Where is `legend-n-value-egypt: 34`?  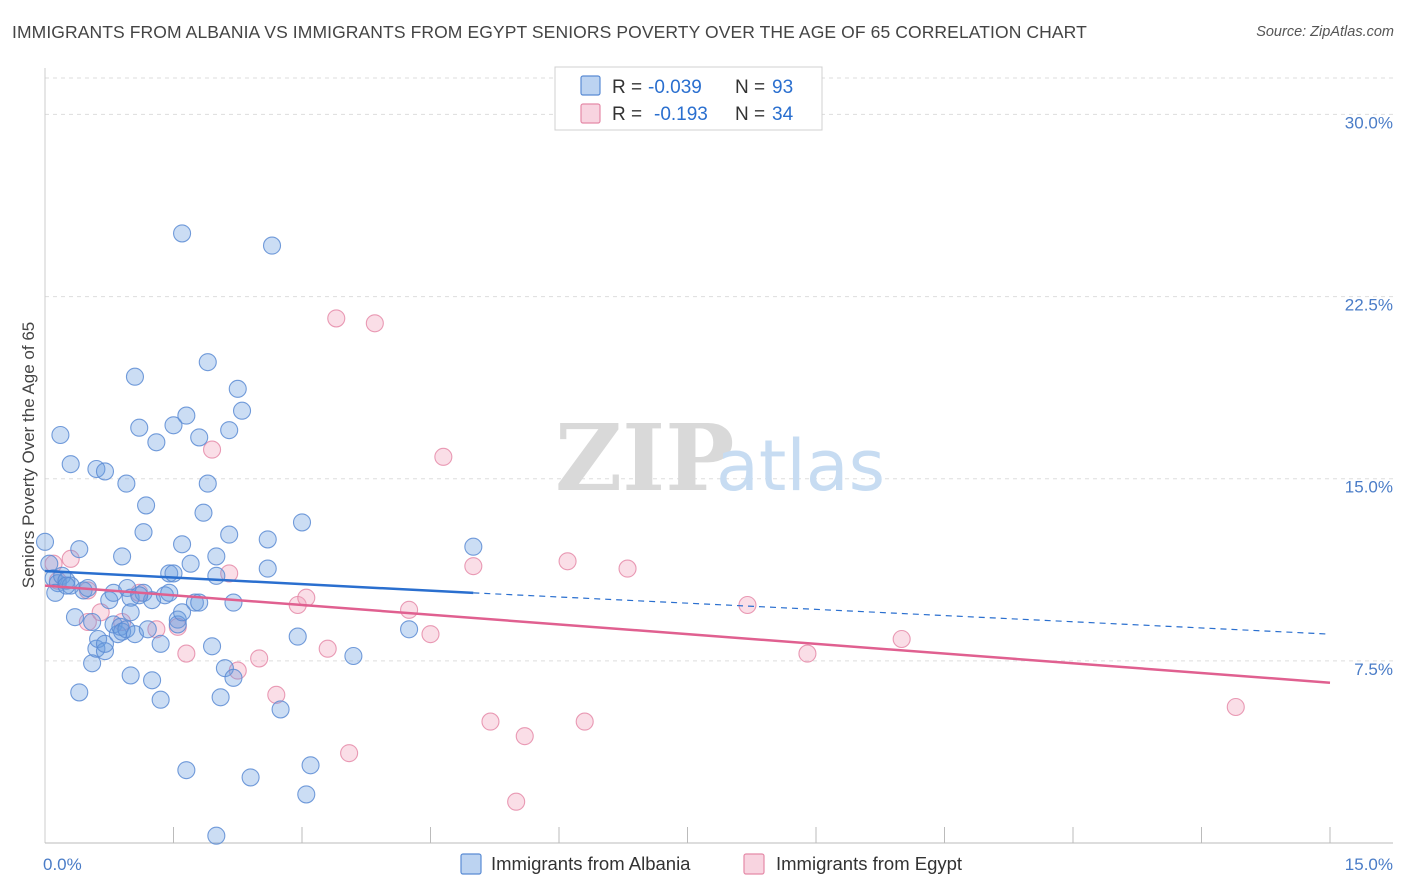
legend-n-value-egypt: 34 is located at coordinates (783, 114).